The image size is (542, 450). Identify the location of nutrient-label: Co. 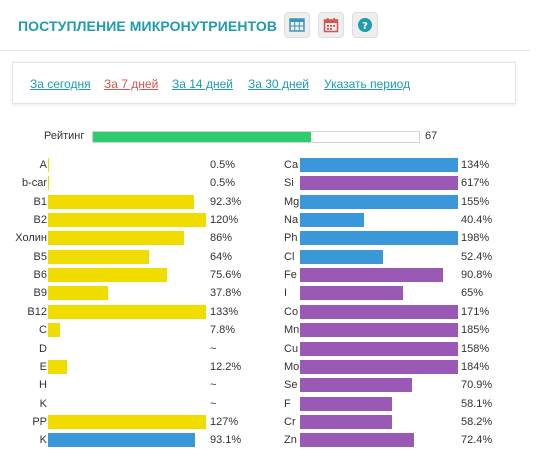
(291, 312).